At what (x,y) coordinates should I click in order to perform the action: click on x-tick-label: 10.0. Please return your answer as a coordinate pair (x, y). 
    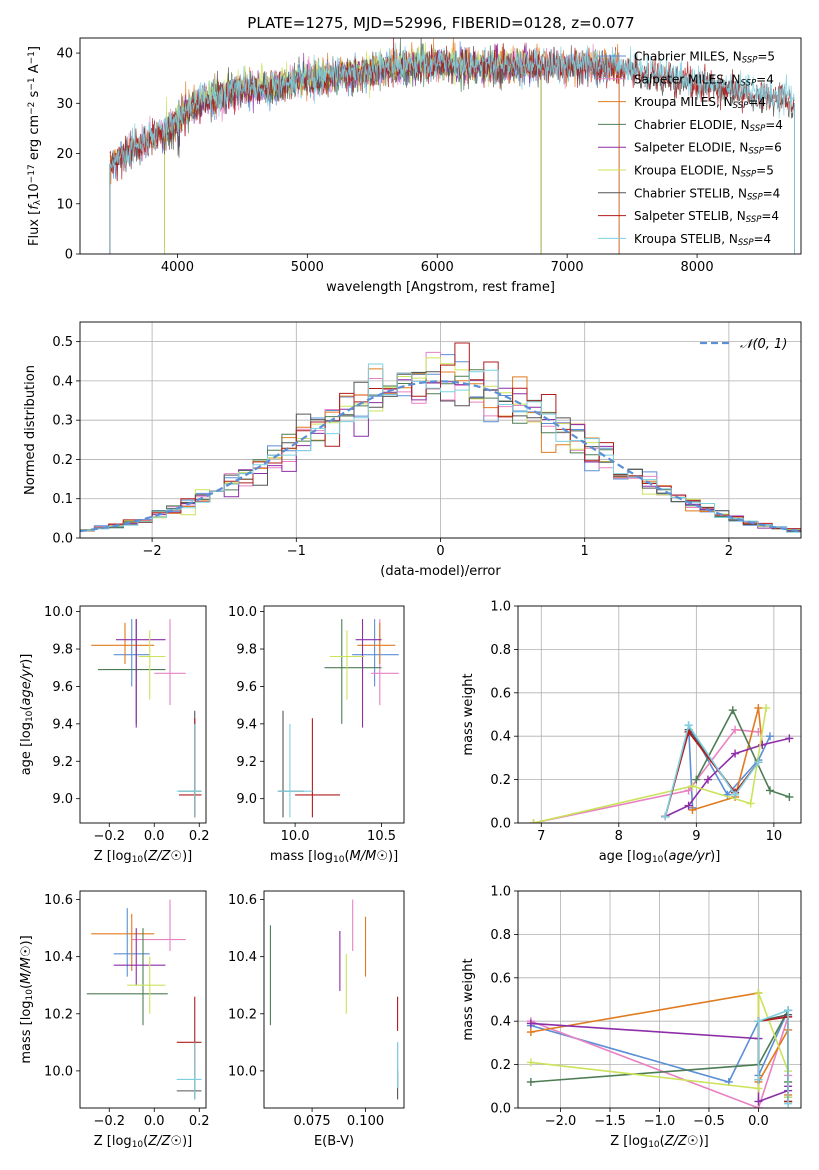
    Looking at the image, I should click on (295, 836).